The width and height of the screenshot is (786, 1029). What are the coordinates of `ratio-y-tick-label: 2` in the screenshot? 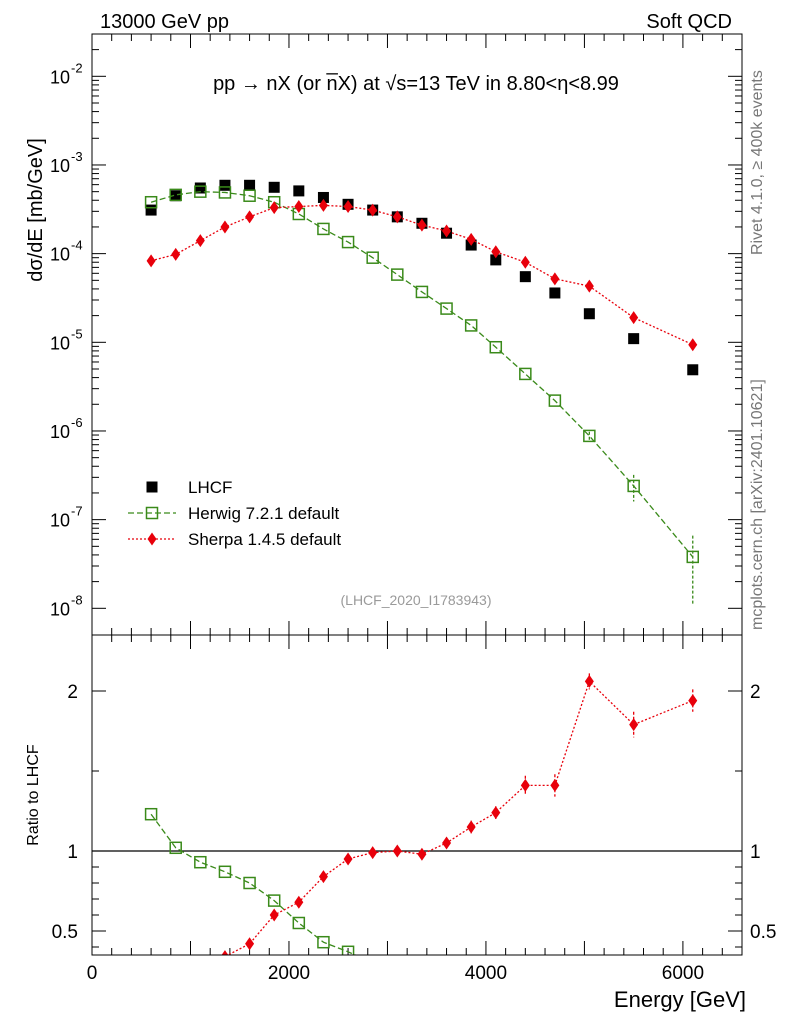 It's located at (72, 692).